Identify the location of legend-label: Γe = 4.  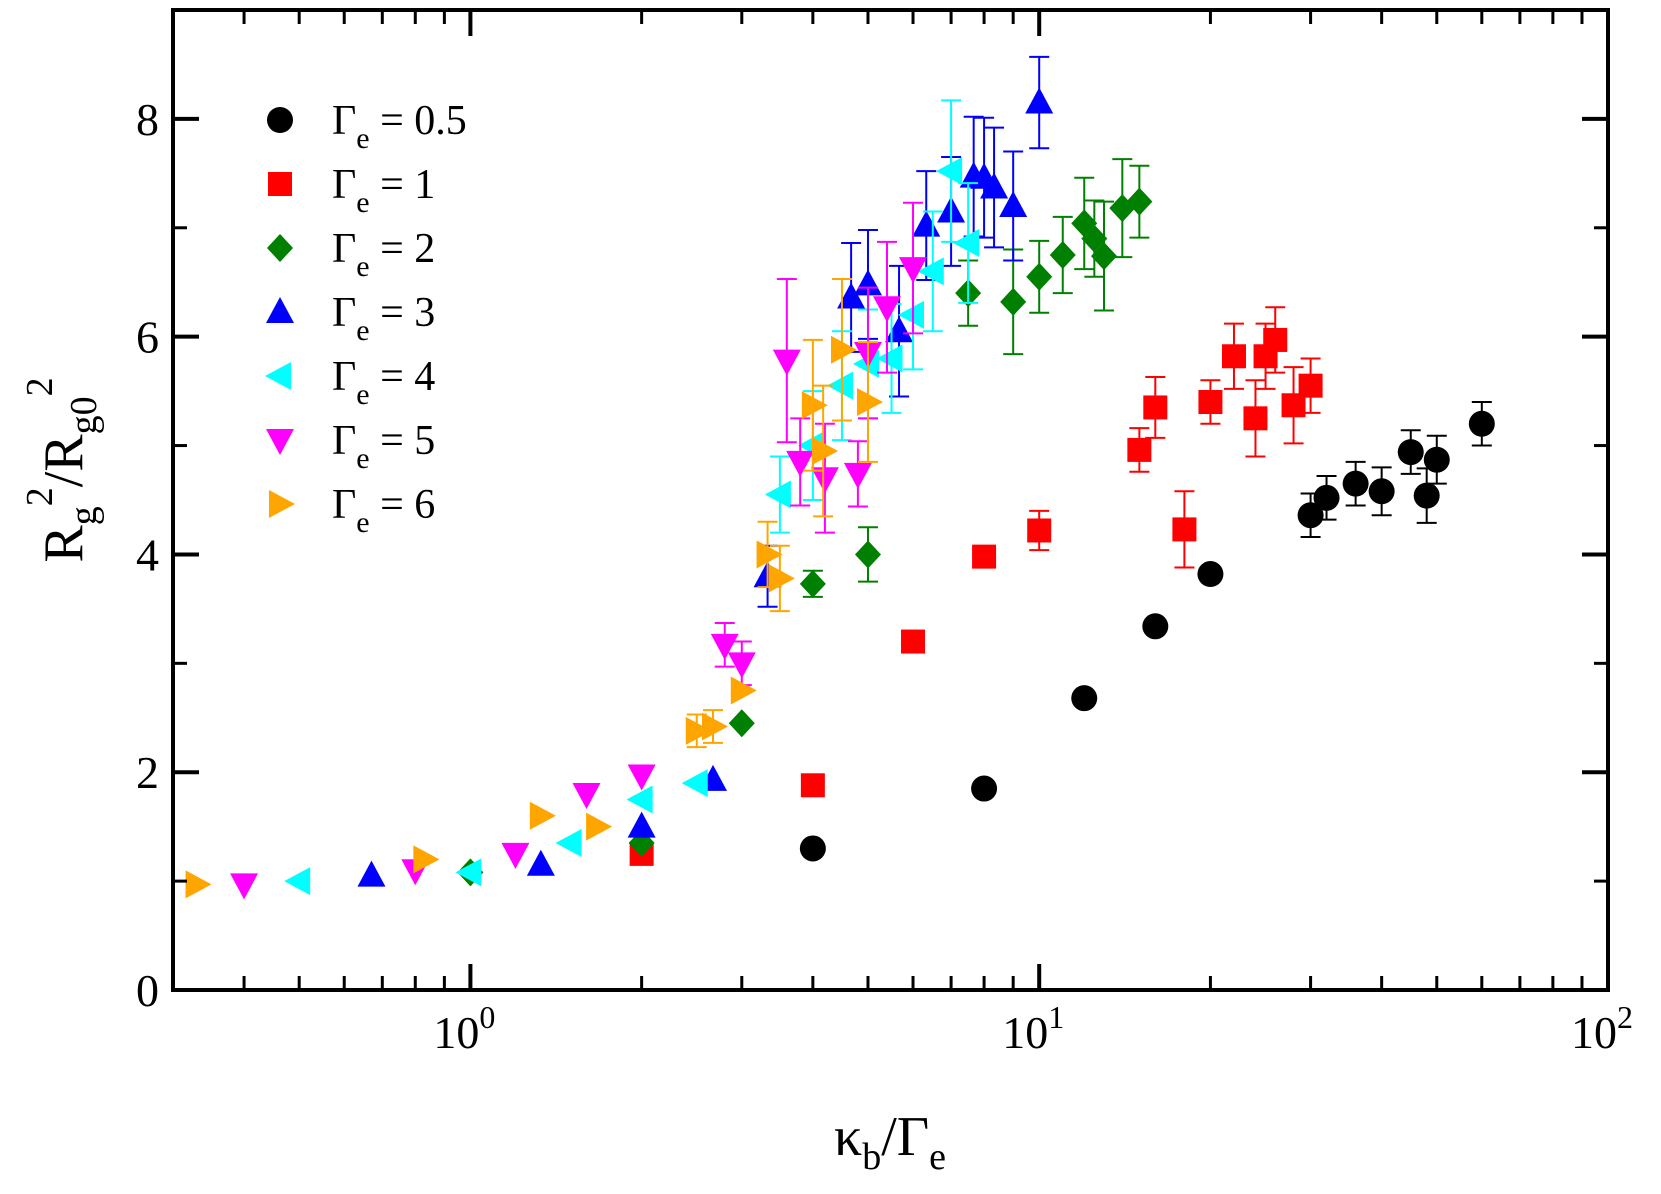
(383, 382).